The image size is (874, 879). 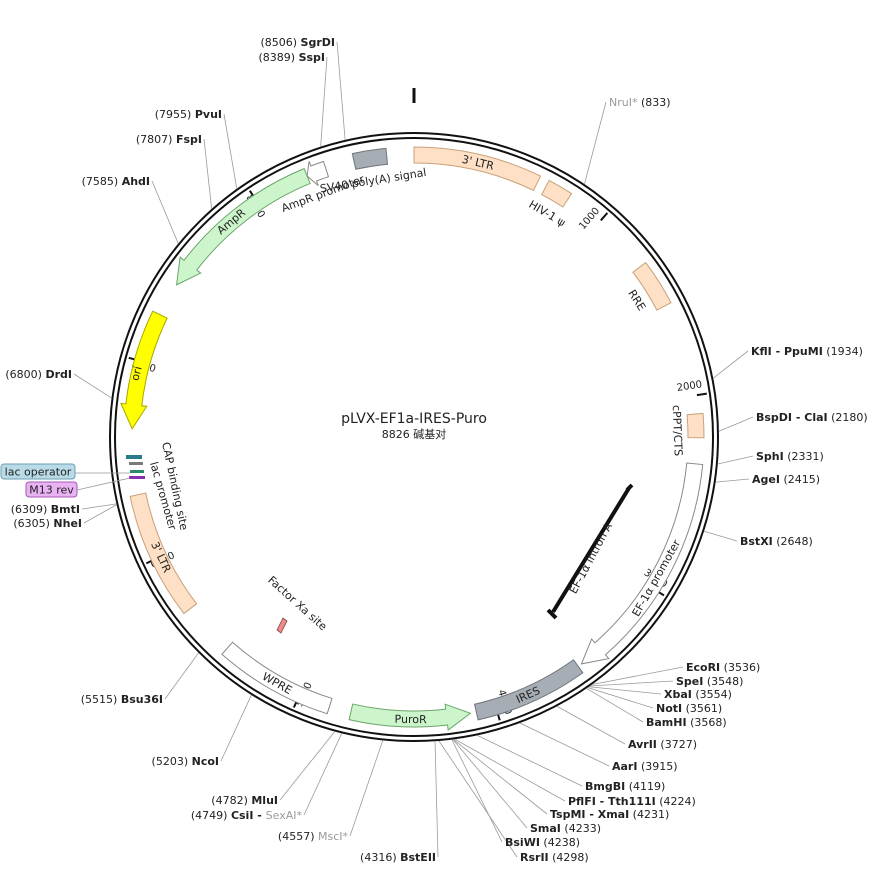 I want to click on site-name: NotI, so click(x=669, y=708).